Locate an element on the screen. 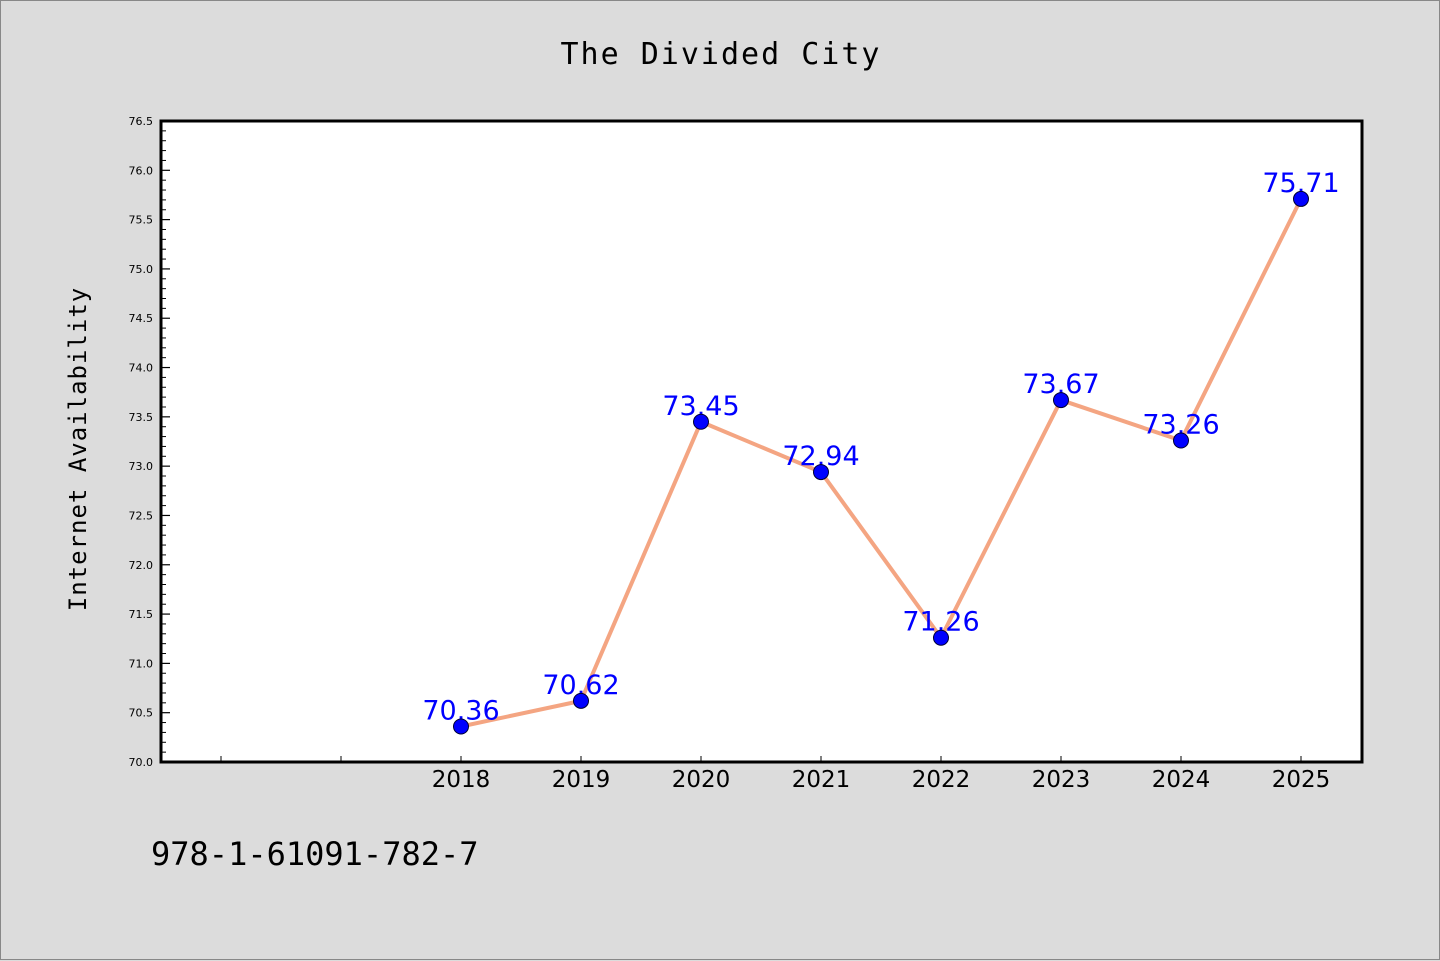 Image resolution: width=1440 pixels, height=961 pixels. x-tick-label: 2018 is located at coordinates (461, 780).